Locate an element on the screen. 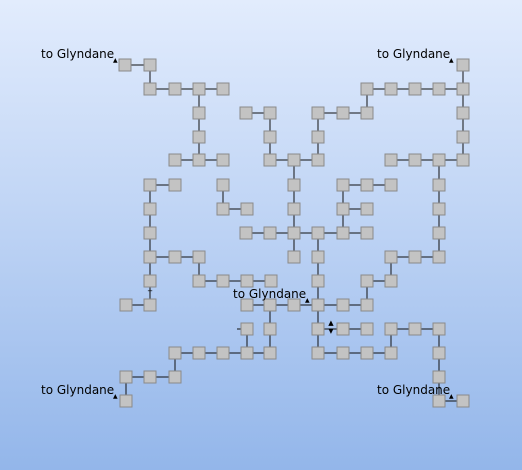  exit-label-sw: to Glyndane is located at coordinates (78, 390).